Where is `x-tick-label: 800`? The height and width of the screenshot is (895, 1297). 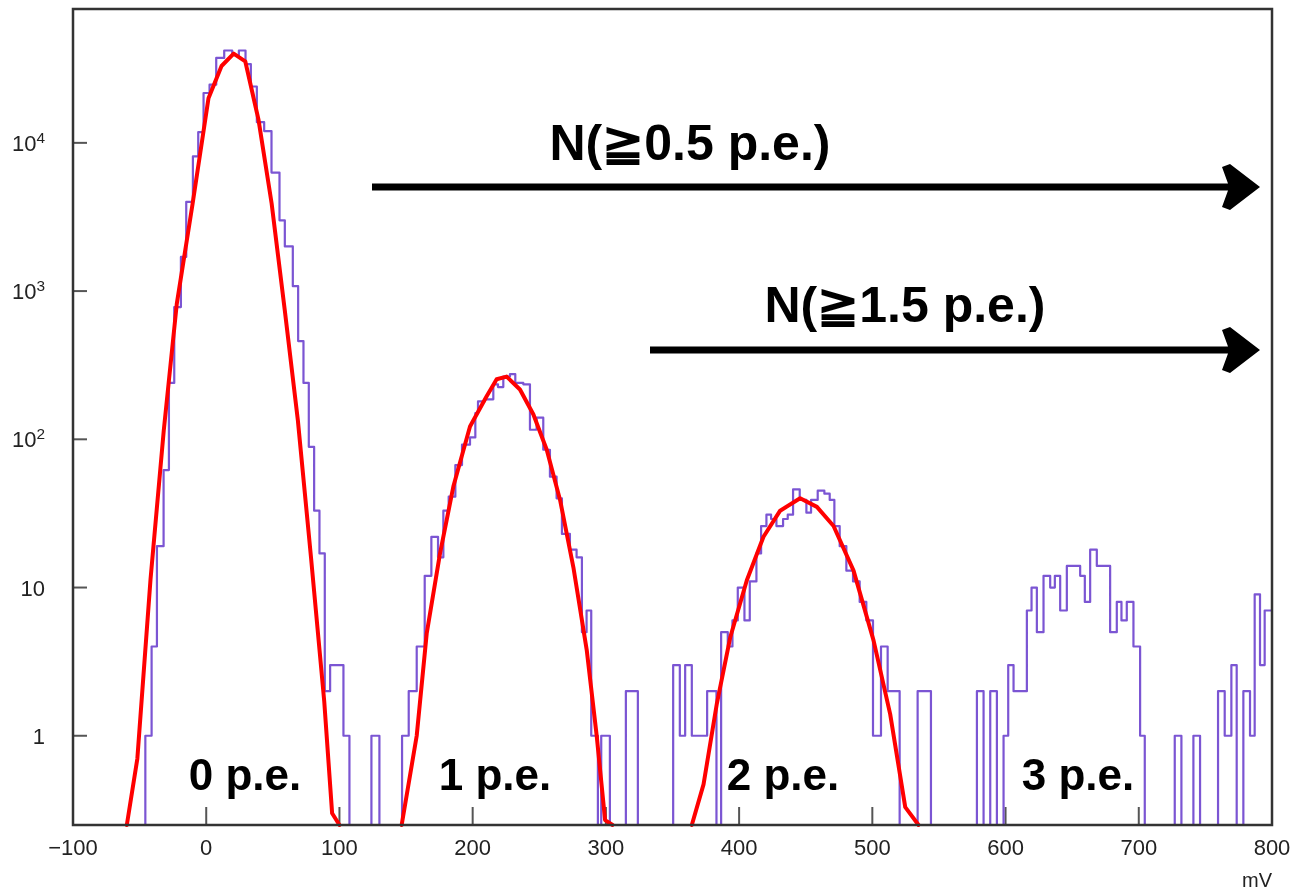
x-tick-label: 800 is located at coordinates (1272, 847).